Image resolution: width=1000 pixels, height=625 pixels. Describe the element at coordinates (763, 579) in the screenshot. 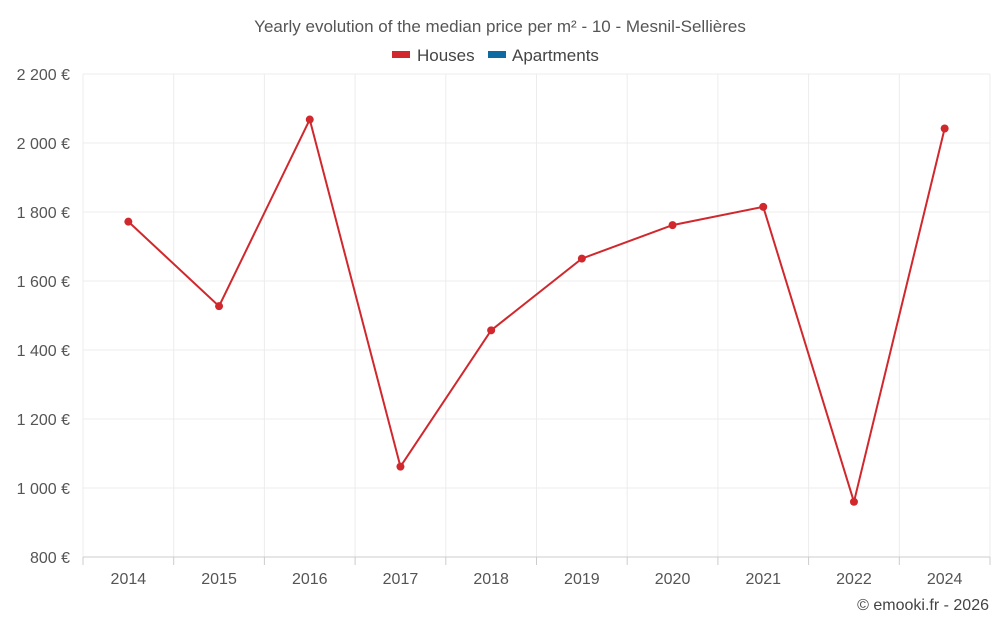

I see `x-tick-label: 2021` at that location.